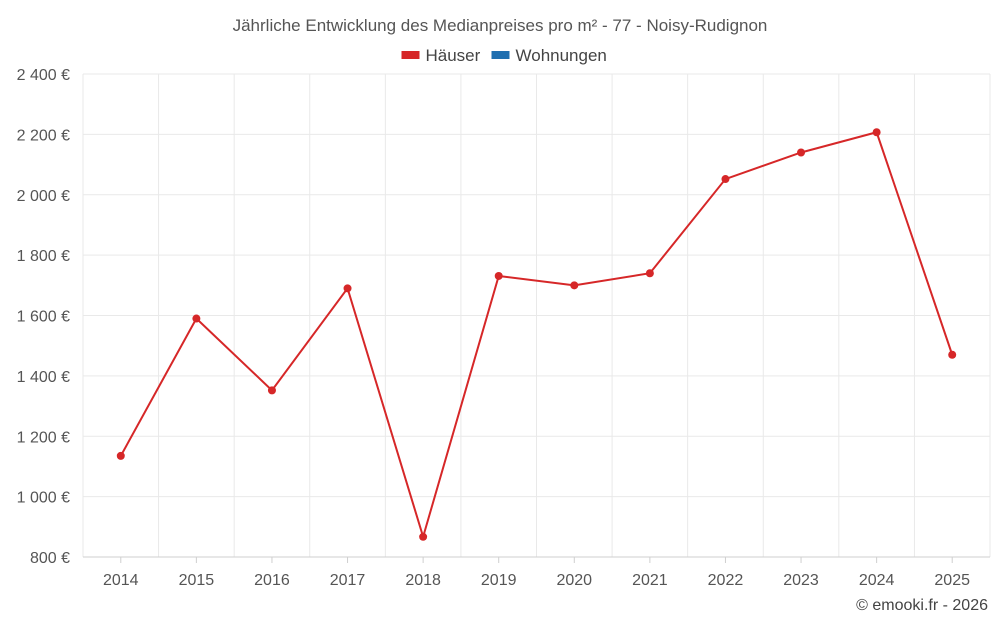 This screenshot has height=625, width=1000. Describe the element at coordinates (50, 558) in the screenshot. I see `y-tick-label: 800 €` at that location.